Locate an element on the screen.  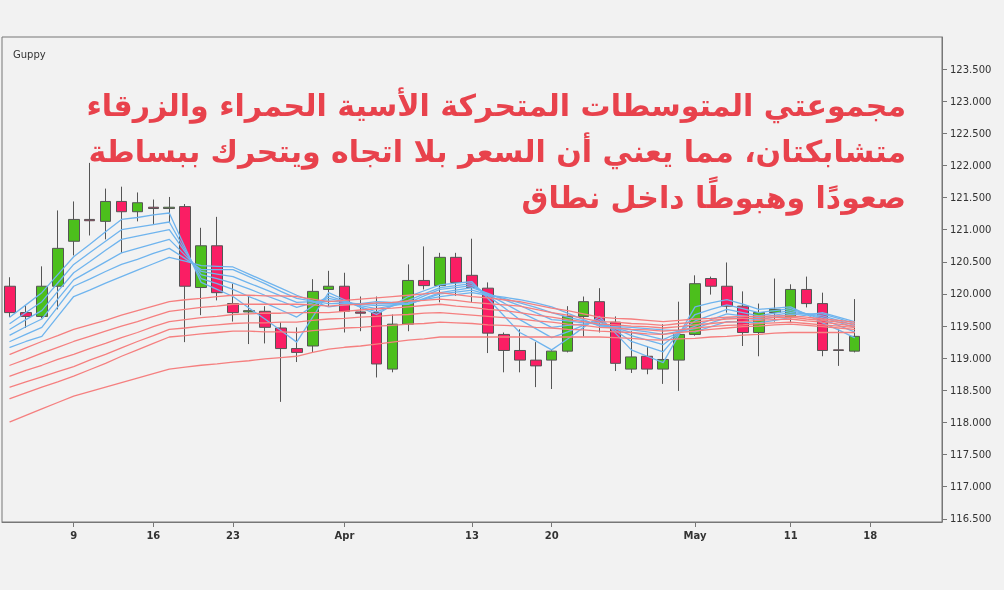
y-tick-label: 118.500 is located at coordinates (971, 390).